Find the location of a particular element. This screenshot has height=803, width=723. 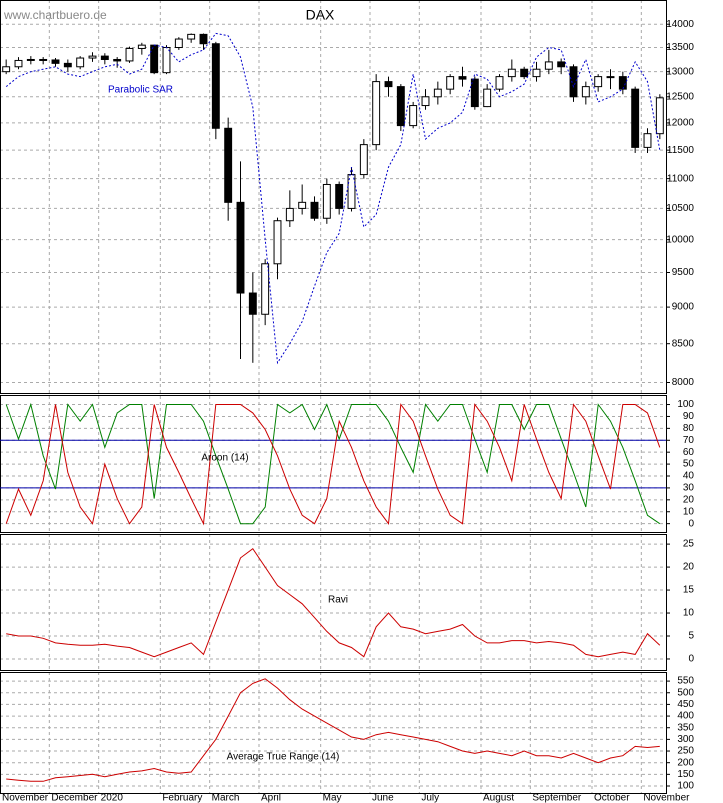

x-tick-label: September is located at coordinates (557, 798).